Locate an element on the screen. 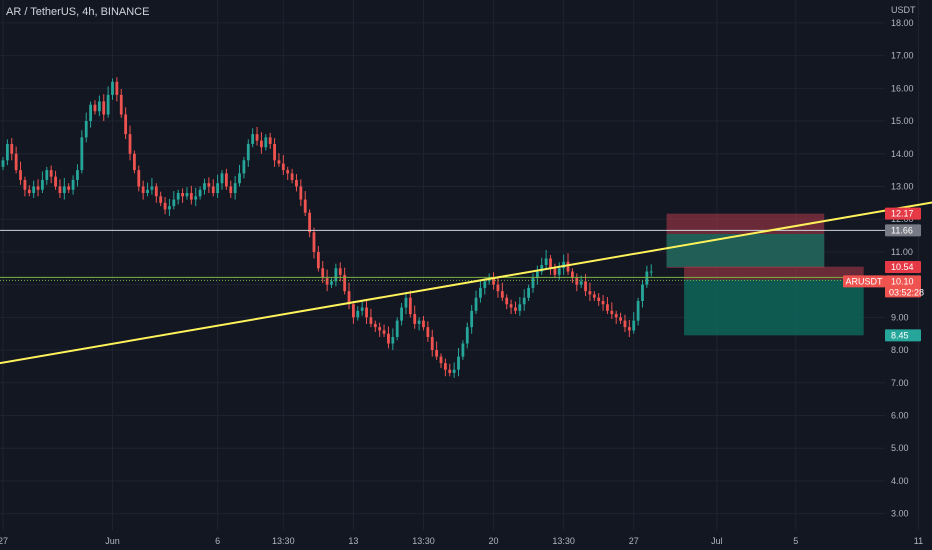 This screenshot has height=550, width=932. x-tick-label: 5 is located at coordinates (795, 541).